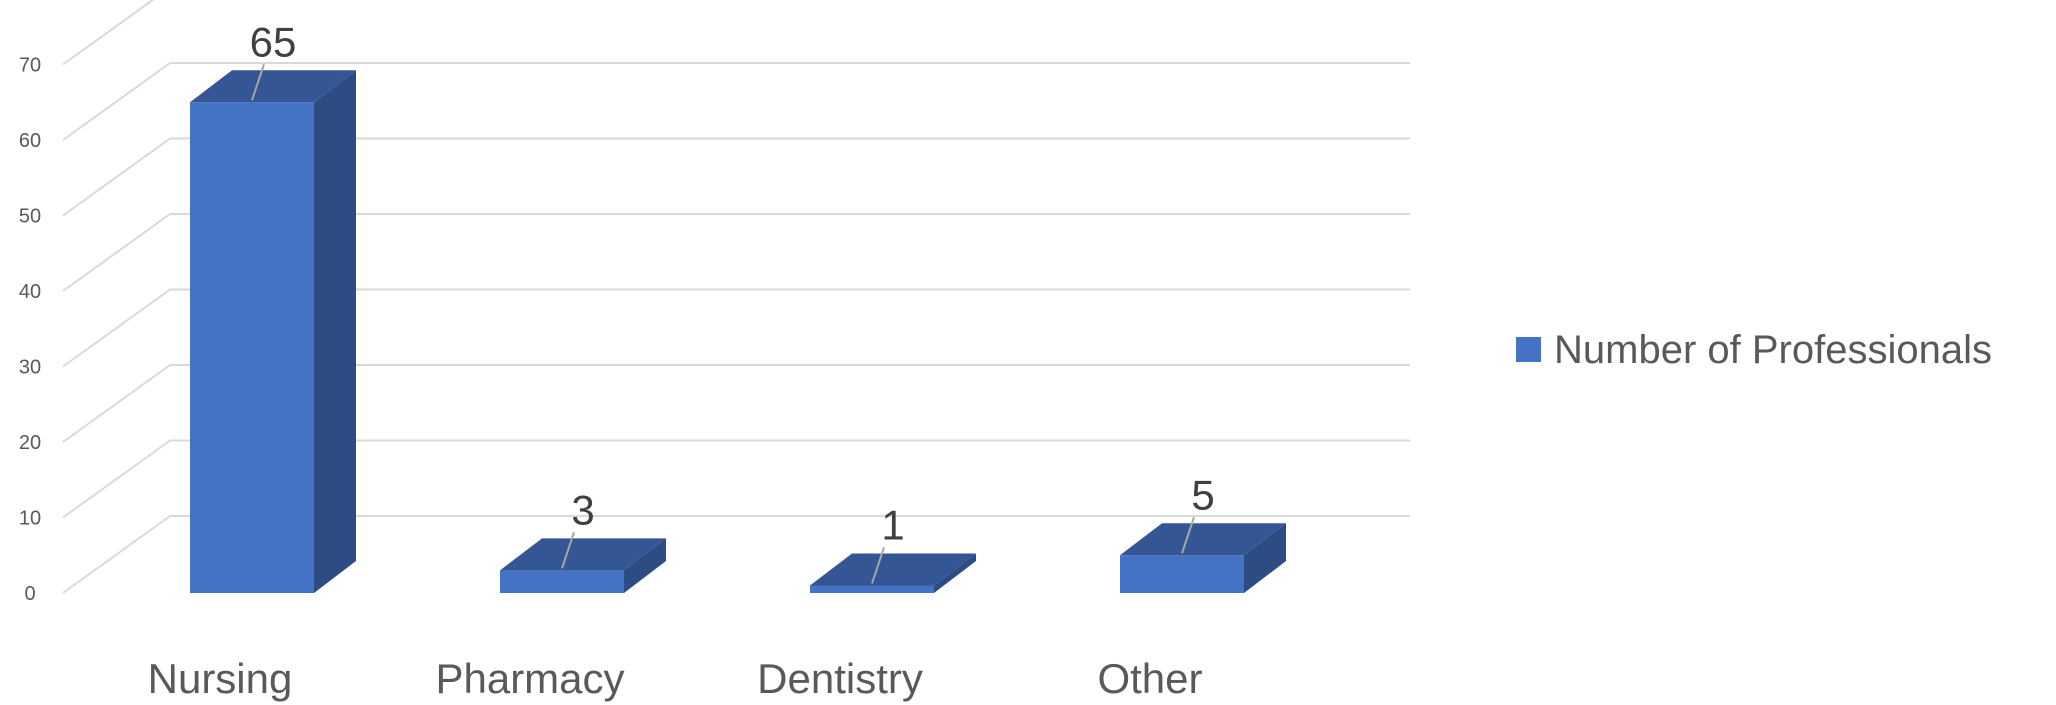  What do you see at coordinates (273, 41) in the screenshot?
I see `data-label: 65` at bounding box center [273, 41].